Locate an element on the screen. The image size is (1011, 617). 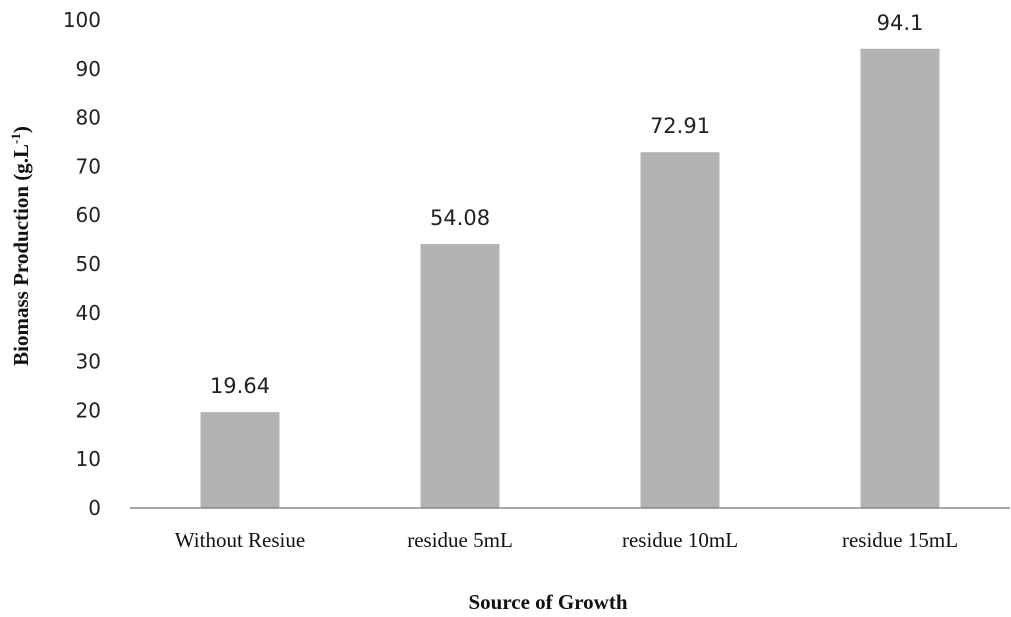
y-tick-label: 0 is located at coordinates (94, 508).